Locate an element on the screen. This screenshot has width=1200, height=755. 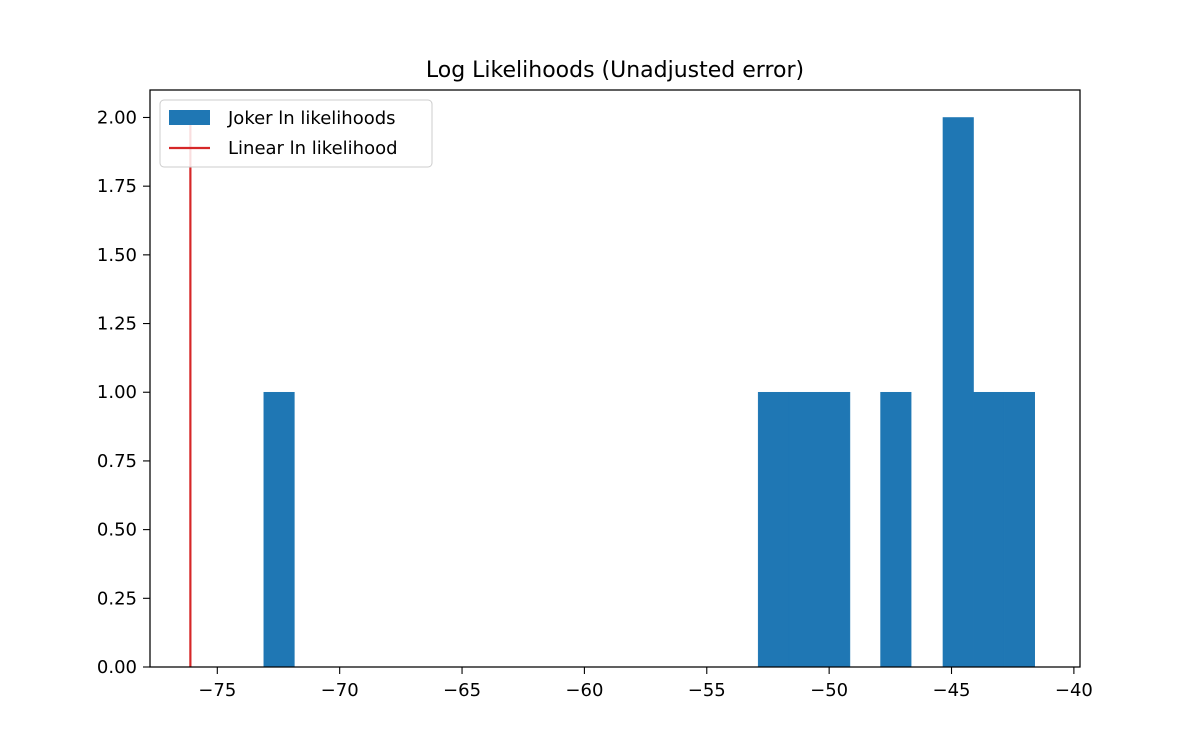
y-tick-label: 0.25 is located at coordinates (117, 598).